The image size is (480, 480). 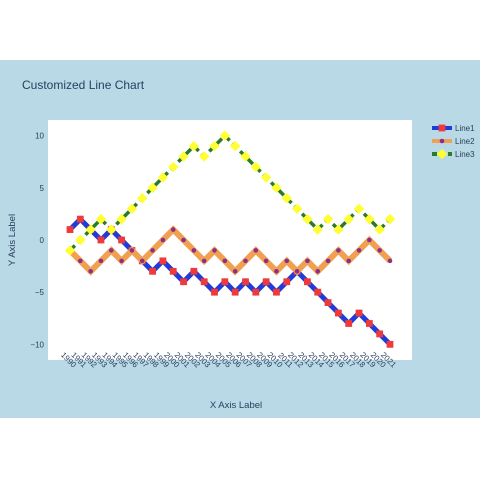 I want to click on legend-item-line1: Line1, so click(x=453, y=128).